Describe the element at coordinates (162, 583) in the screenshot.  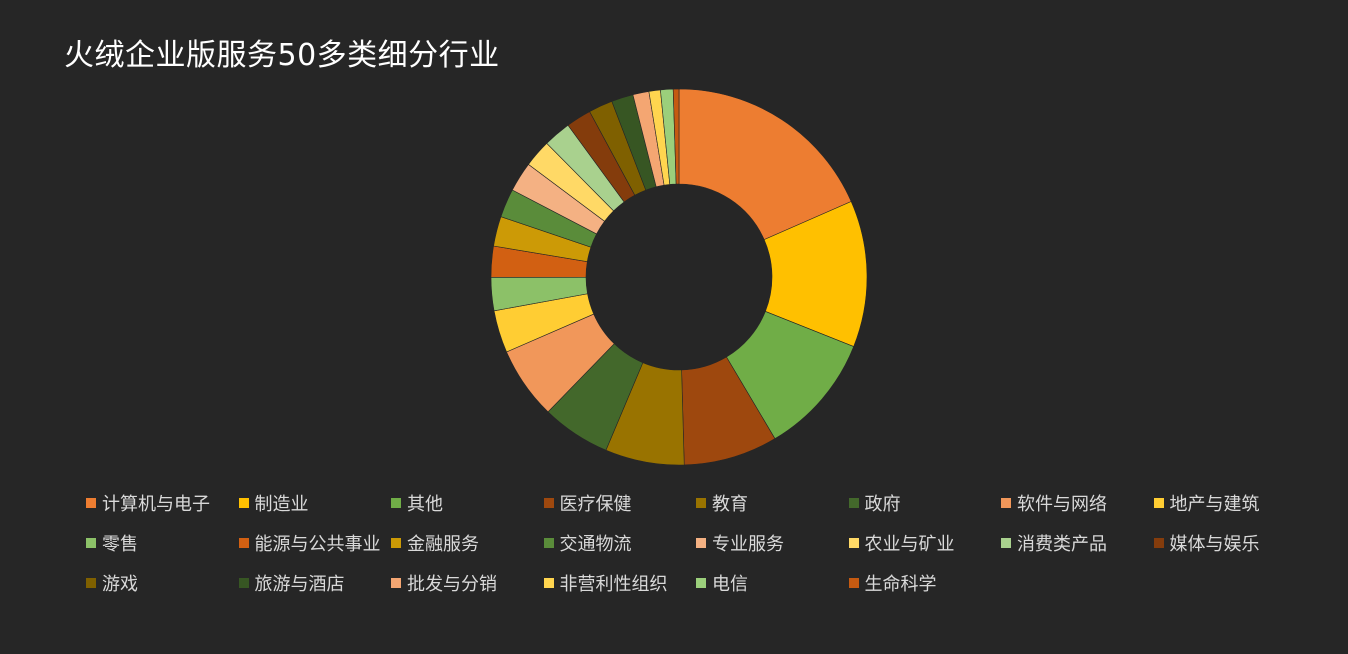
I see `legend-item: 游戏` at that location.